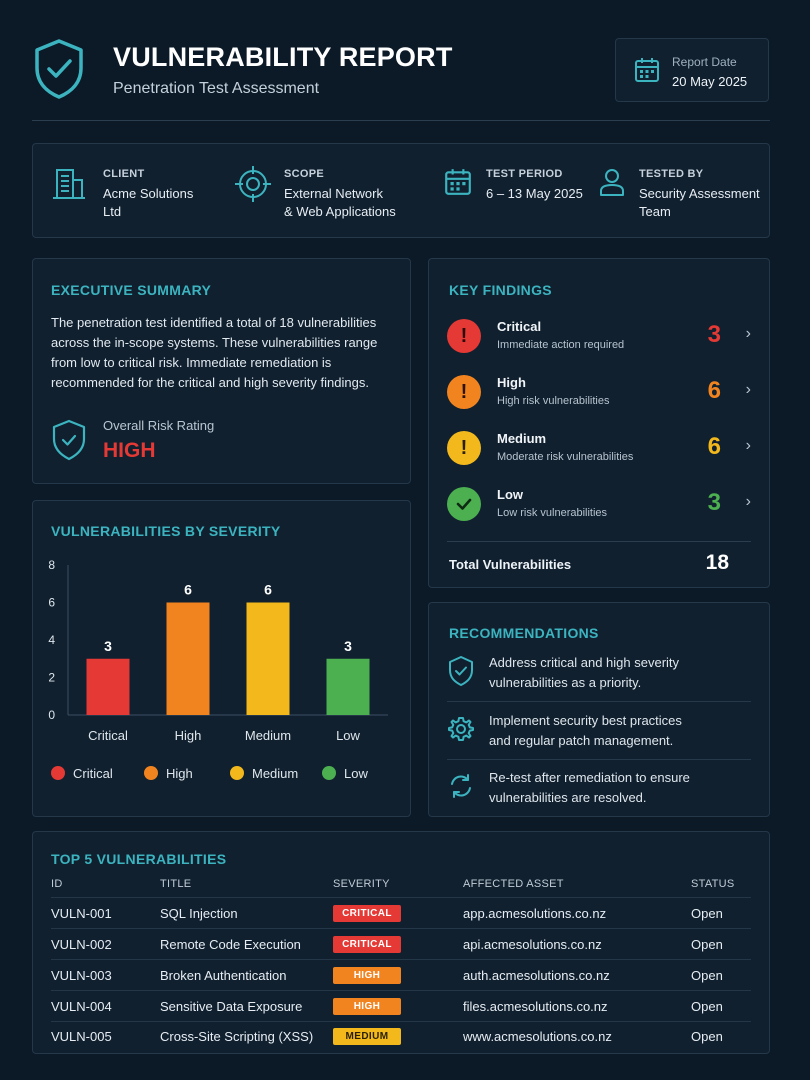 The height and width of the screenshot is (1080, 810). What do you see at coordinates (361, 884) in the screenshot?
I see `column-header-severity: SEVERITY` at bounding box center [361, 884].